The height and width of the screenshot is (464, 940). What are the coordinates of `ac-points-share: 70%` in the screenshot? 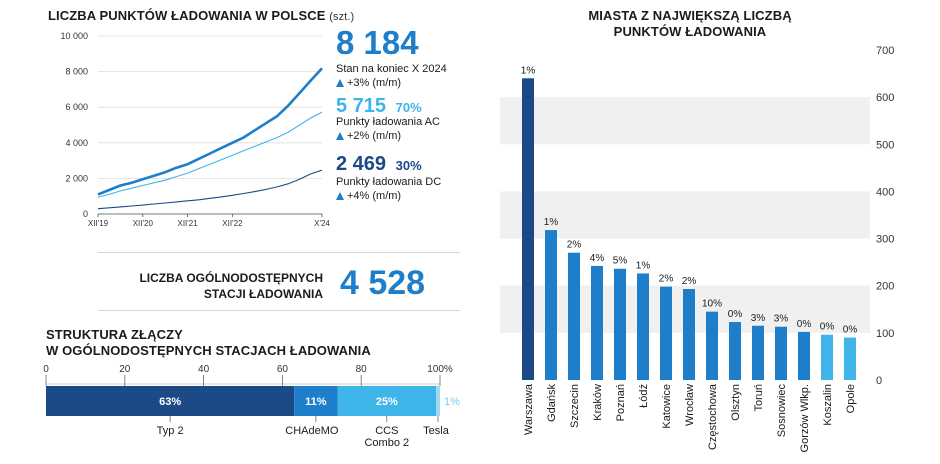 It's located at (408, 107).